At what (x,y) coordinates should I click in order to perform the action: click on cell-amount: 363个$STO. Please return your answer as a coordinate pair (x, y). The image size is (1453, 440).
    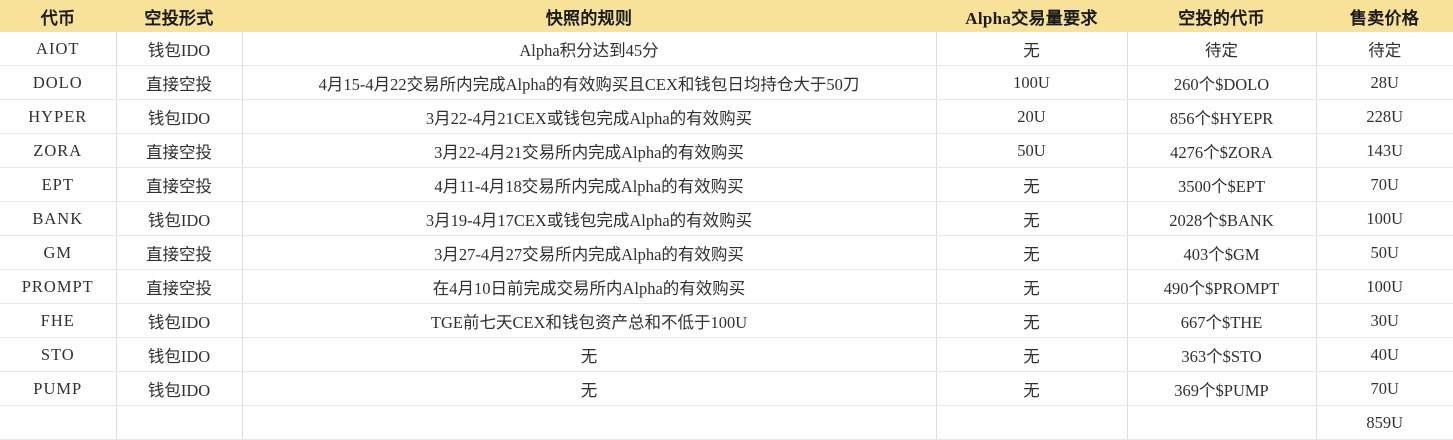
    Looking at the image, I should click on (1222, 354).